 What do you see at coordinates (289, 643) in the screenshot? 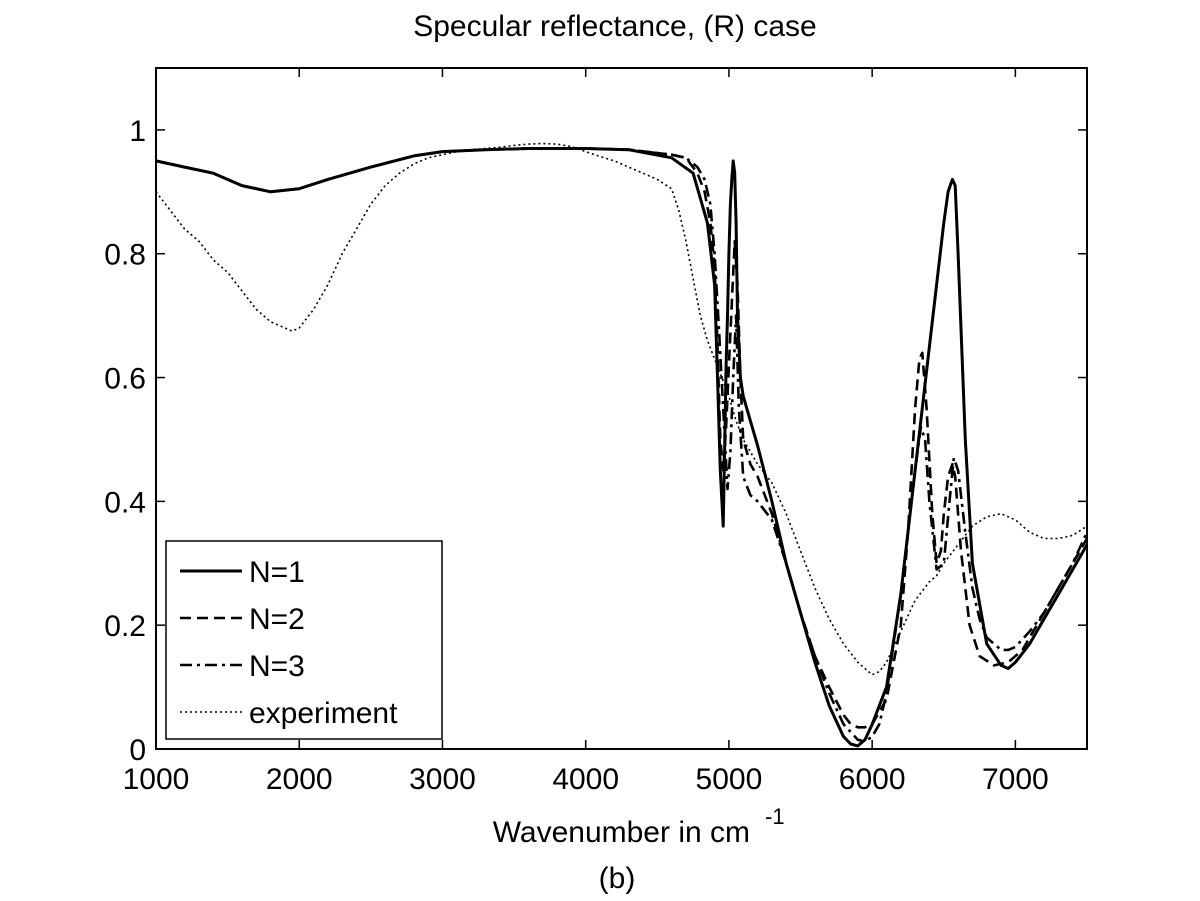
I see `legend-items: N=1 N=2 N=3 experiment` at bounding box center [289, 643].